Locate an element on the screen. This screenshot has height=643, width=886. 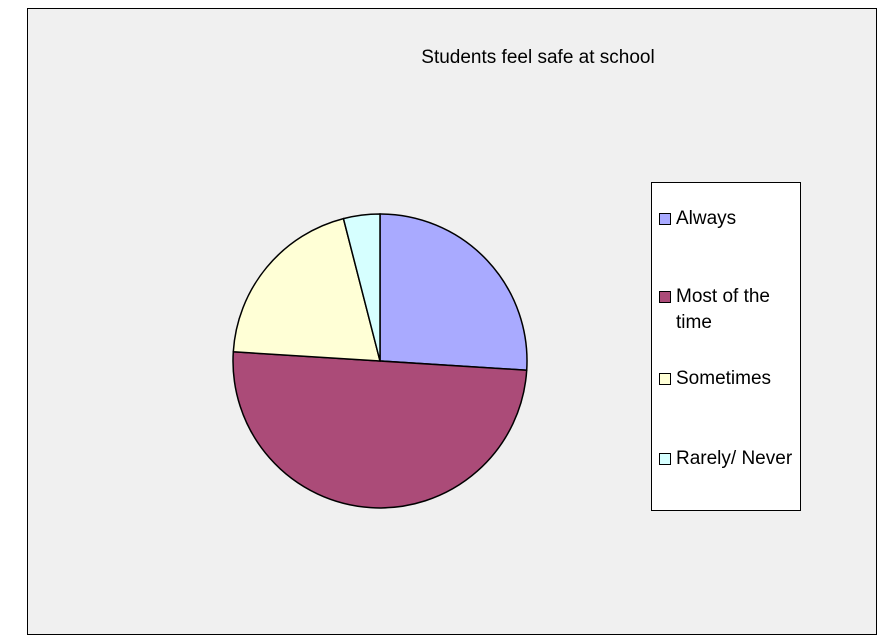
legend-item-sometimes: Sometimes is located at coordinates (729, 379).